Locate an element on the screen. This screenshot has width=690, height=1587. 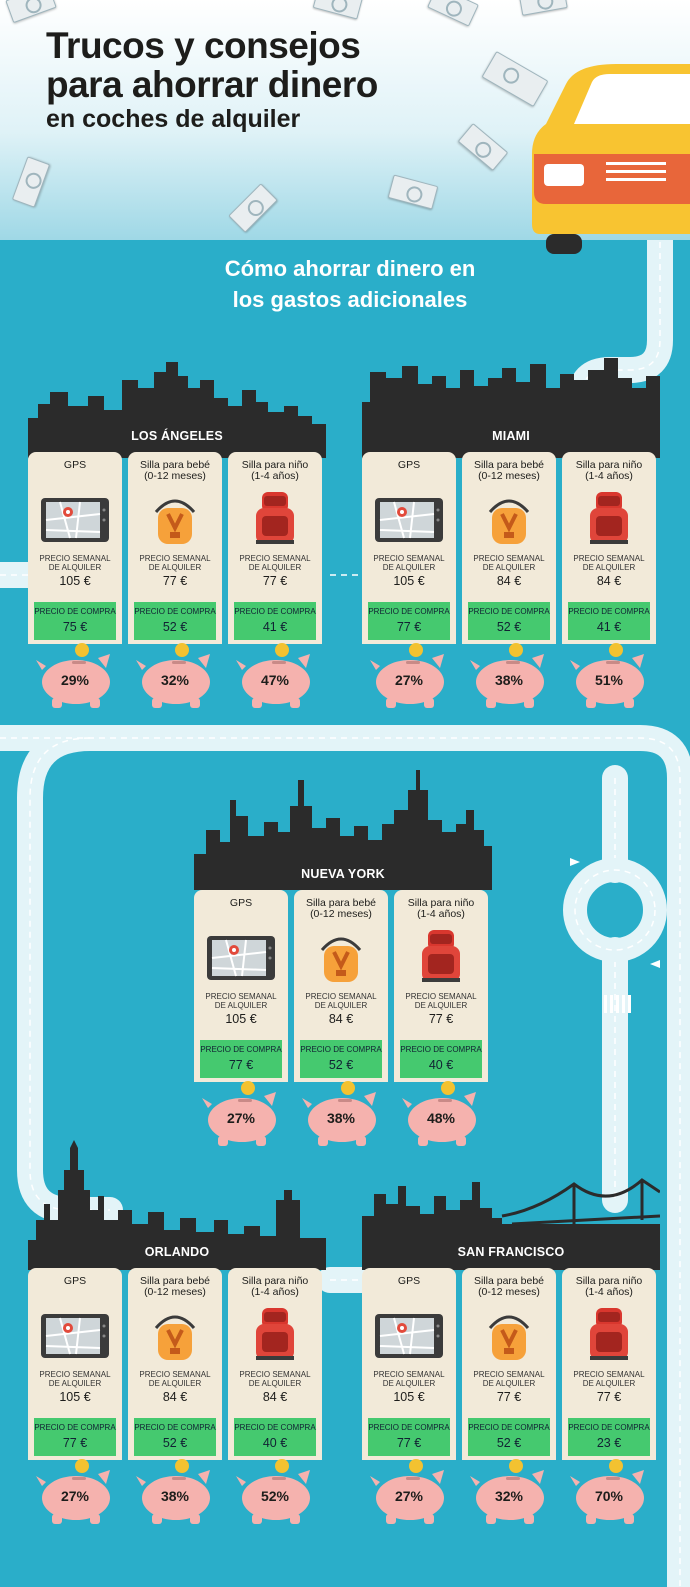
purchase-price-box: PRECIO DE COMPRA 40 € is located at coordinates (441, 1059).